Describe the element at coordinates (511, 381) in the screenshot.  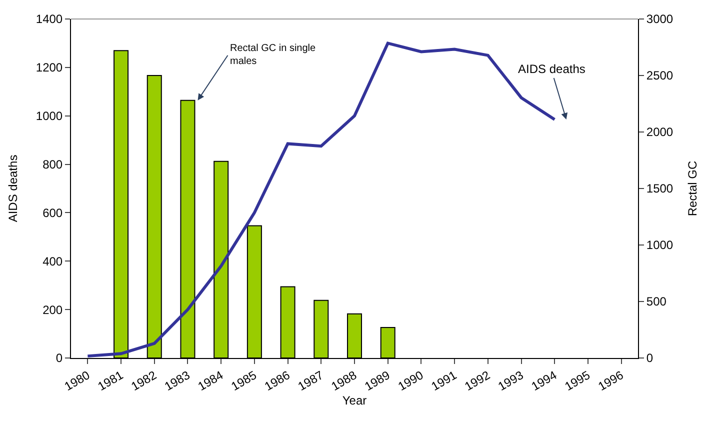
I see `x-tick-label: 1993` at that location.